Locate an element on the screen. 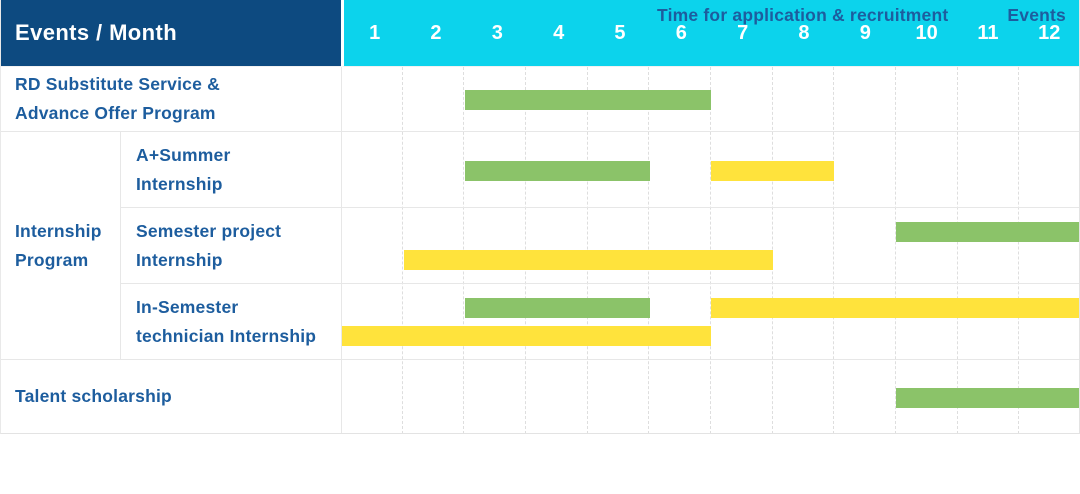  month-label: 5 is located at coordinates (620, 32).